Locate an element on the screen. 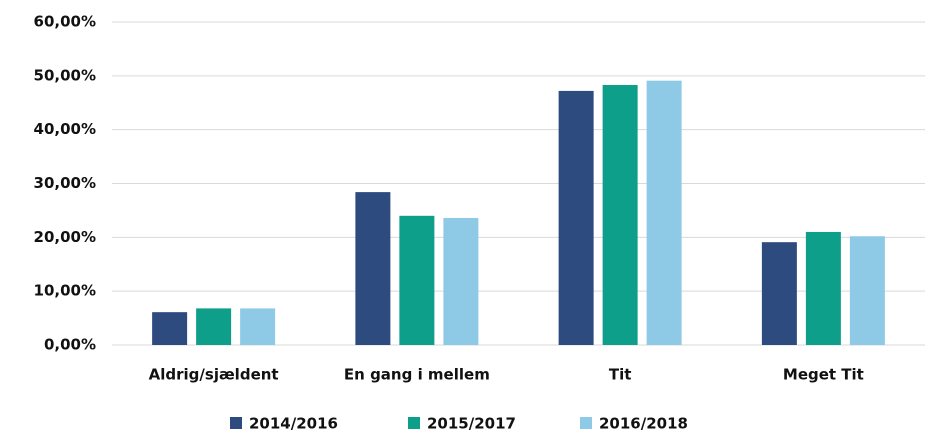 Image resolution: width=932 pixels, height=438 pixels. x-tick-label: Meget Tit is located at coordinates (823, 375).